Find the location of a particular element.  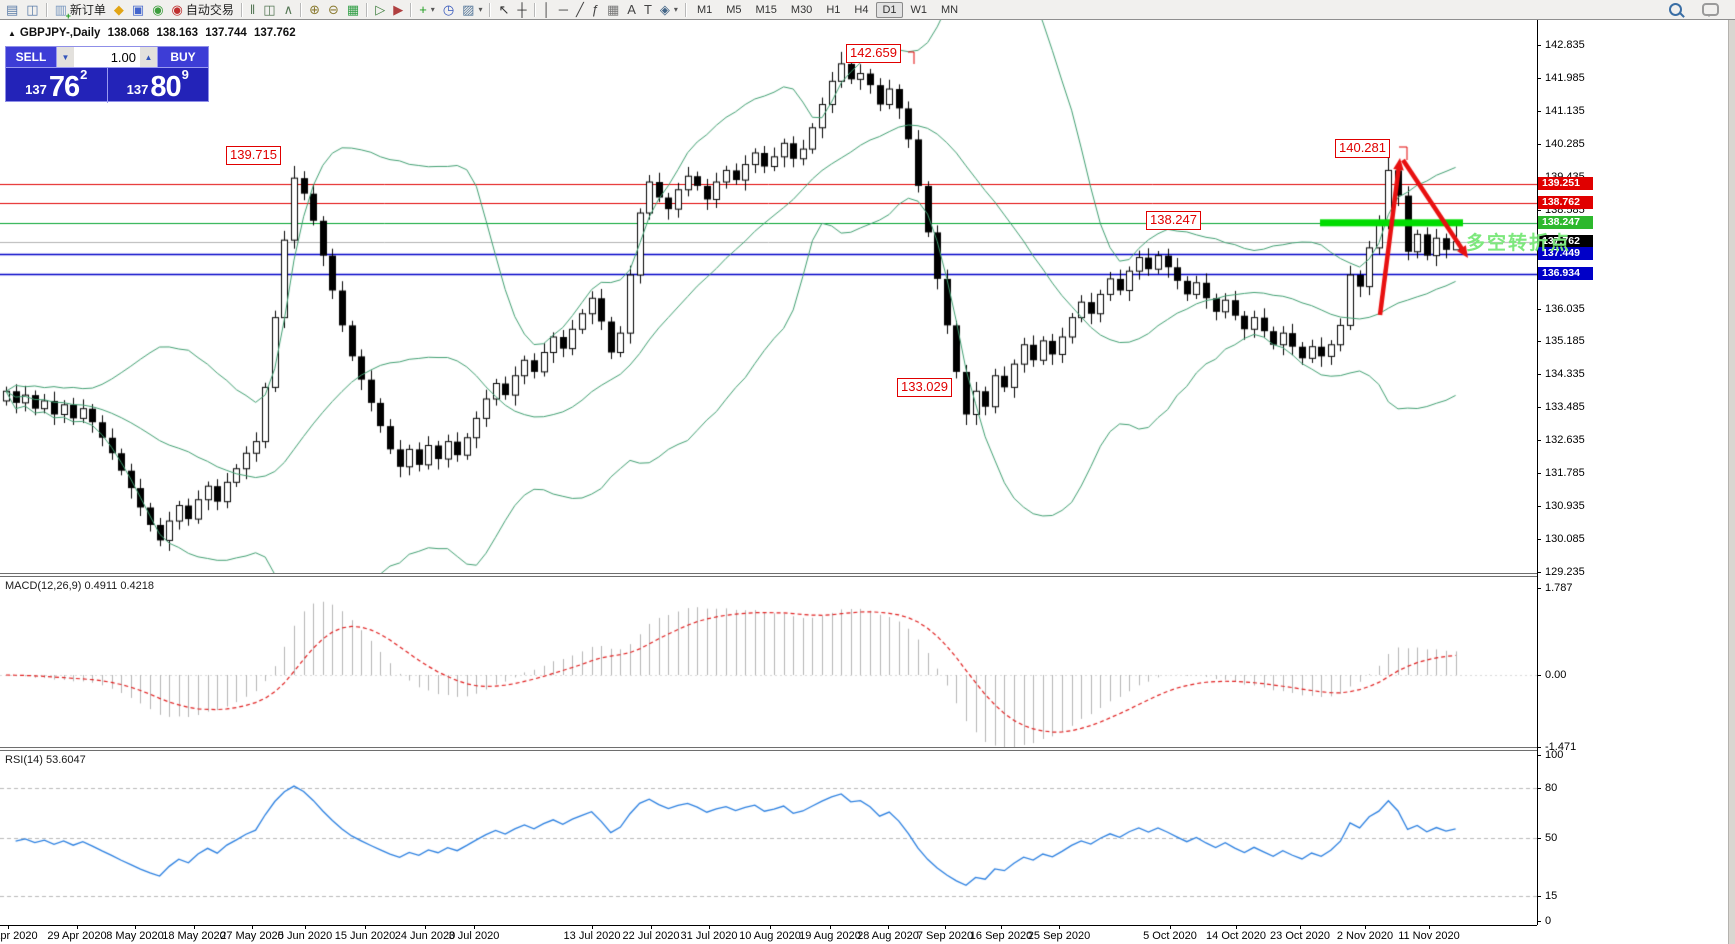

trend-line-button: ╱ is located at coordinates (580, 10).